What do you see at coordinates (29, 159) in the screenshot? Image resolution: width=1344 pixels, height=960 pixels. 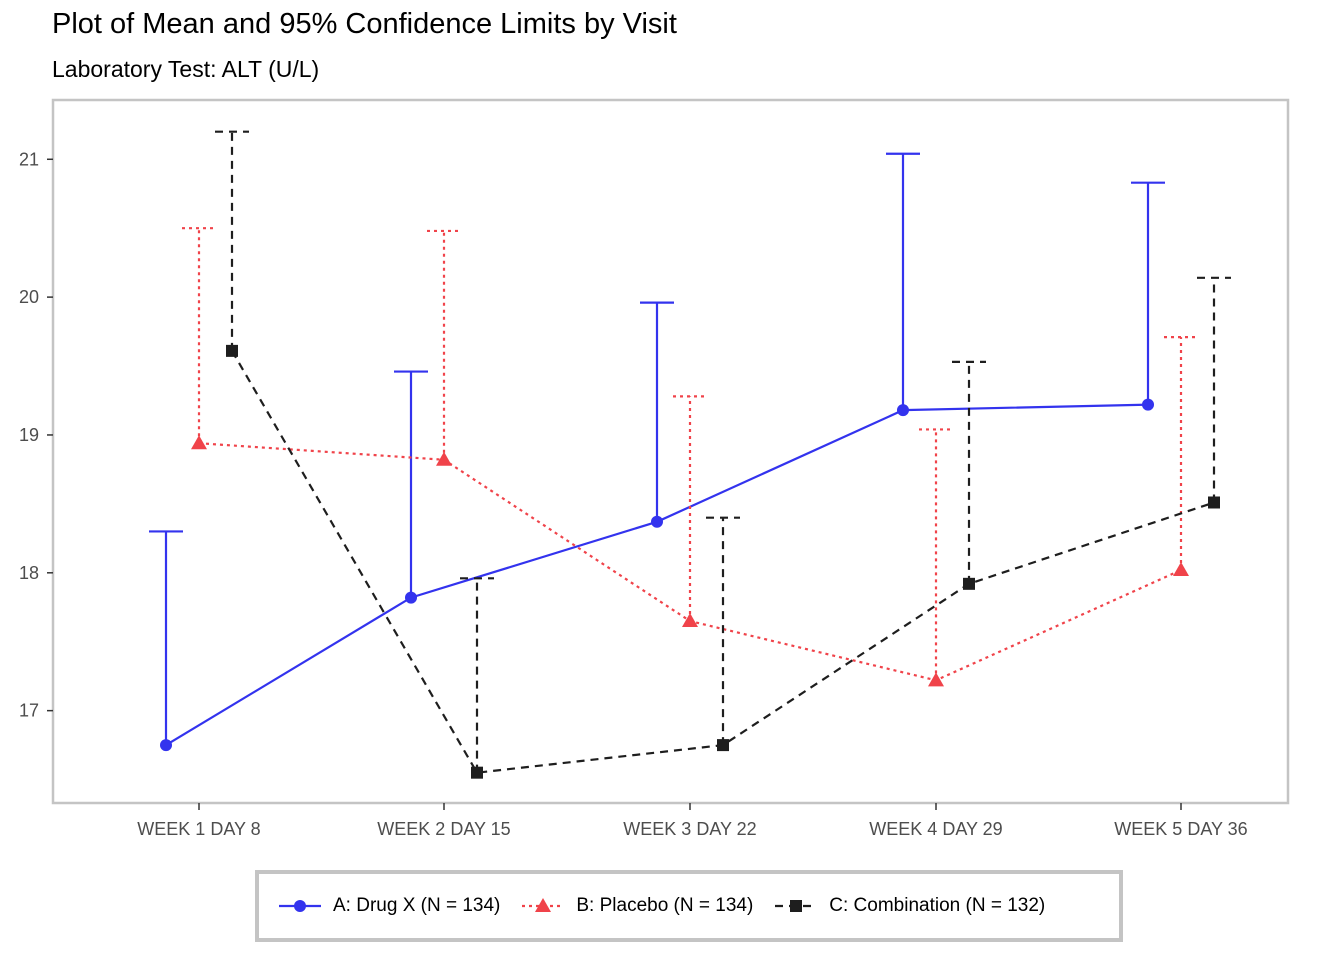 I see `y-tick-label: 21` at bounding box center [29, 159].